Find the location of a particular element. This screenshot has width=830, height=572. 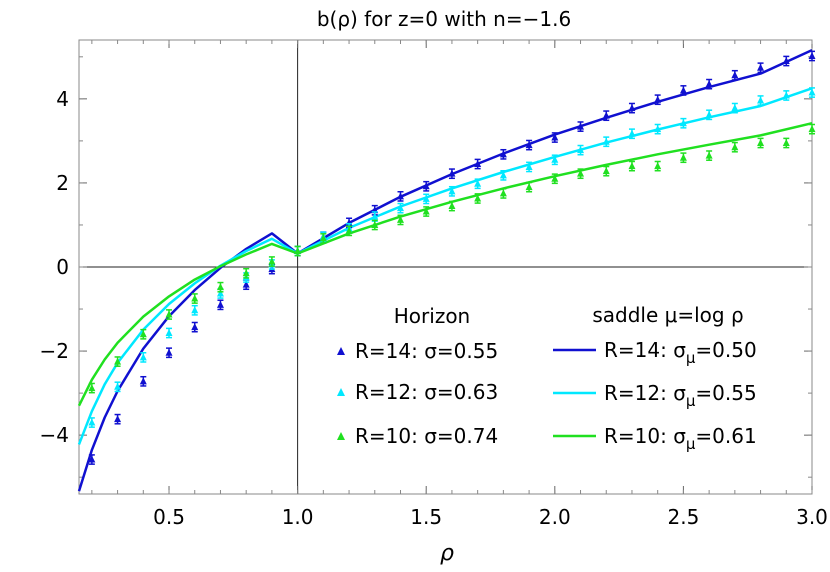

y-tick-label: 4 is located at coordinates (62, 99).